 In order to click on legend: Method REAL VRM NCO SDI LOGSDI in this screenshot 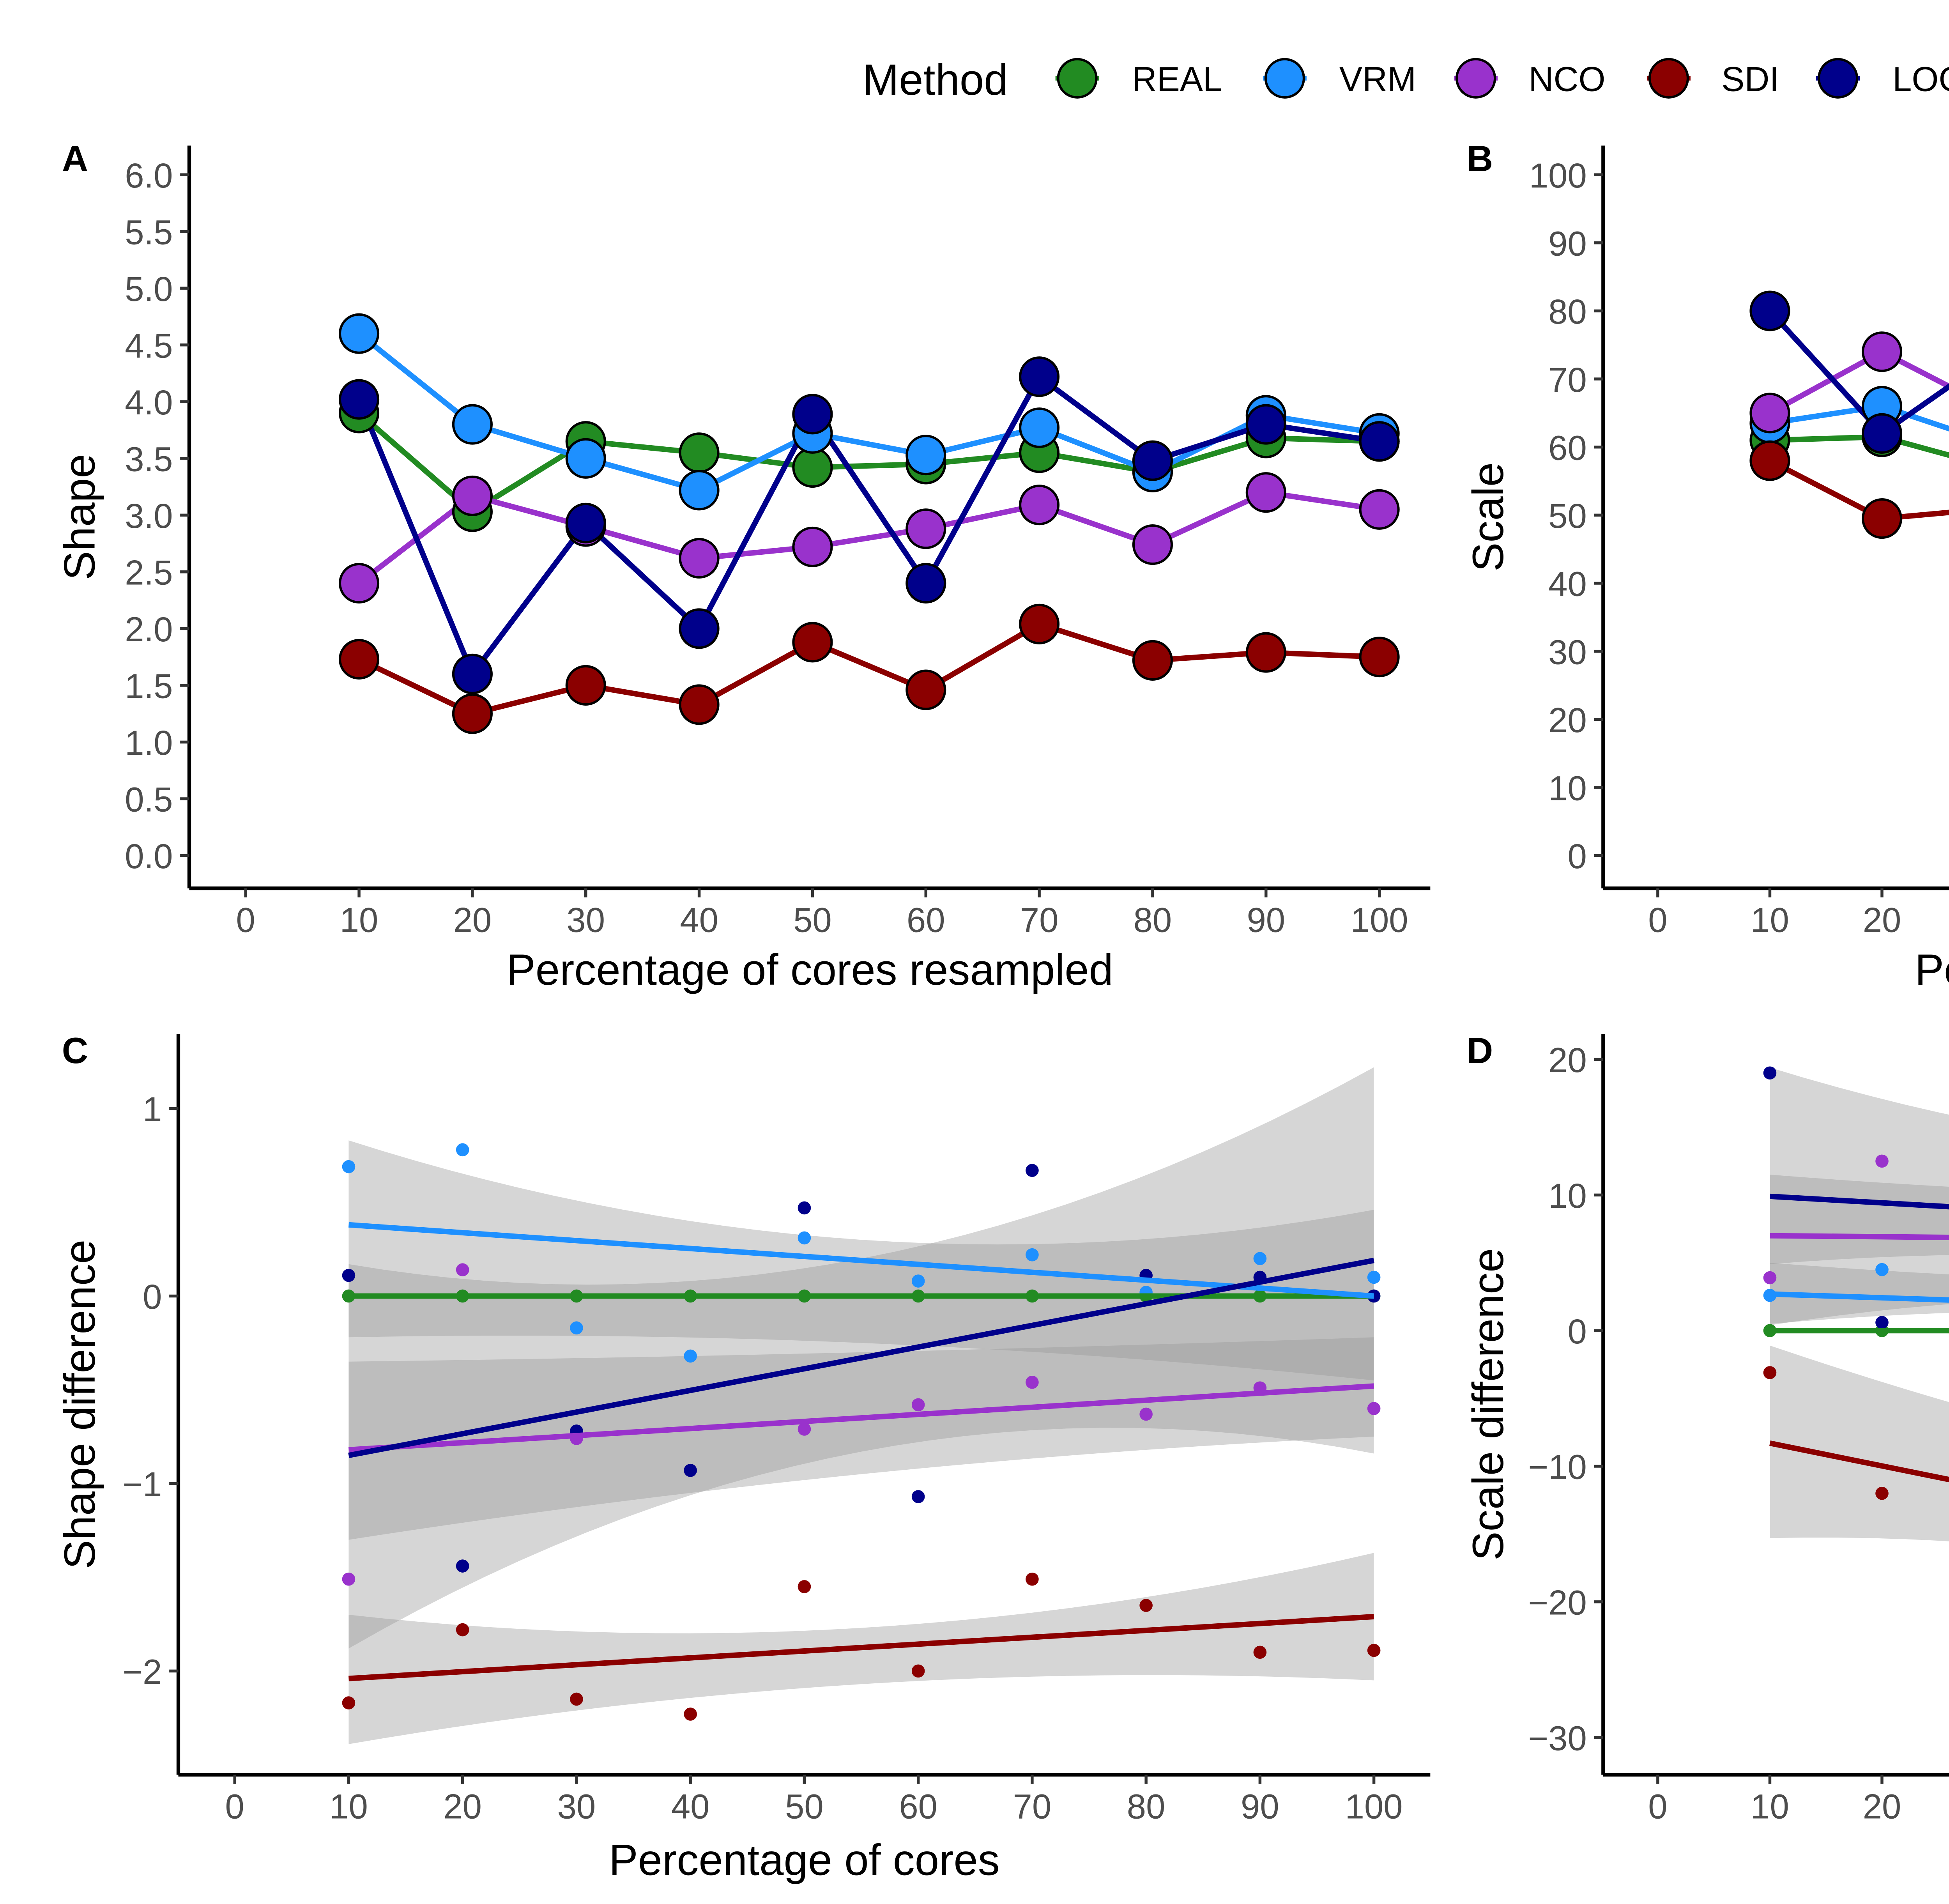, I will do `click(1406, 79)`.